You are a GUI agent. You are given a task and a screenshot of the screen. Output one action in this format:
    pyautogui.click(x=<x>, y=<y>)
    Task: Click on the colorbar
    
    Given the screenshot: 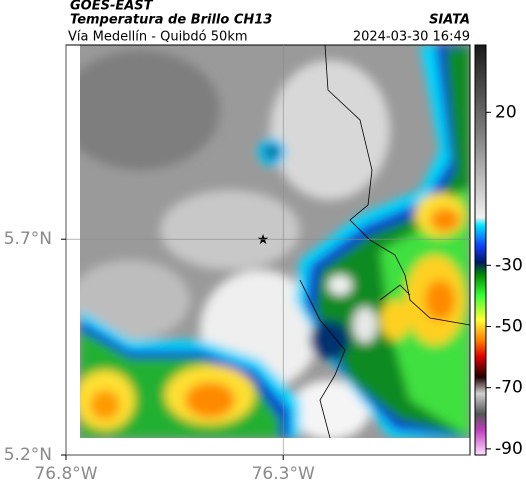 What is the action you would take?
    pyautogui.click(x=480, y=250)
    